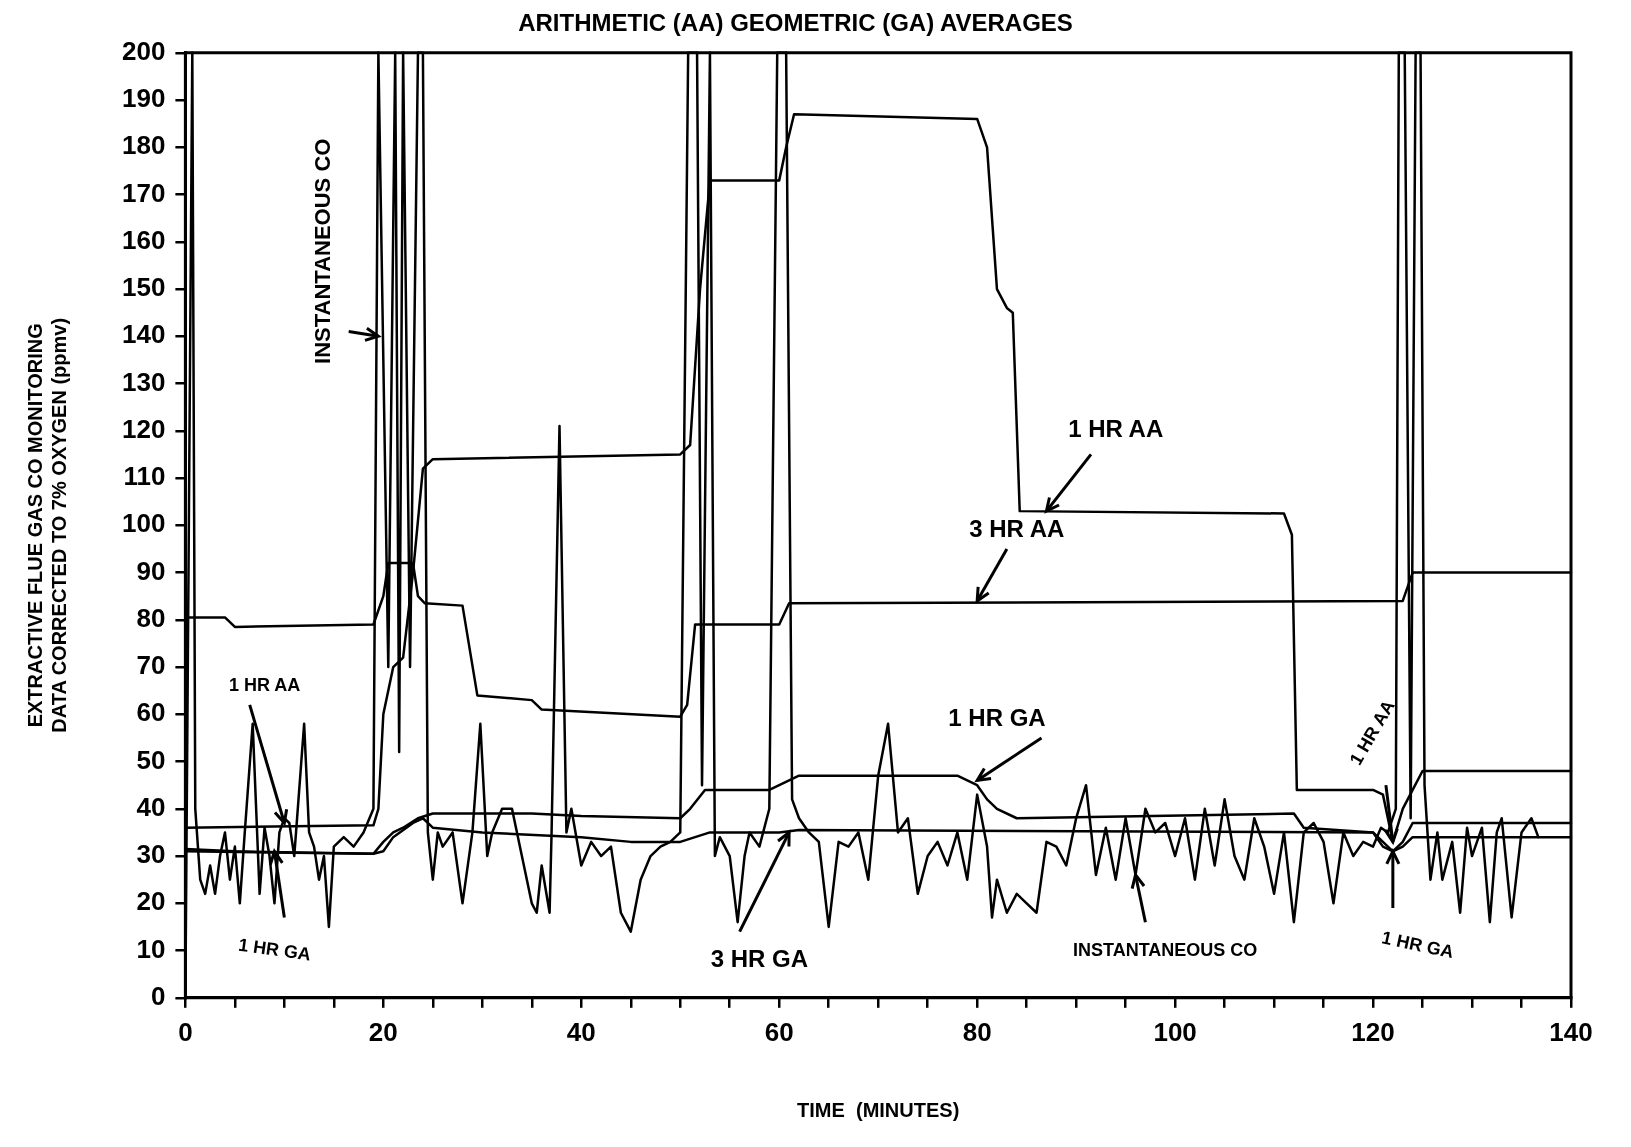  I want to click on y-tick-label: 90, so click(151, 570).